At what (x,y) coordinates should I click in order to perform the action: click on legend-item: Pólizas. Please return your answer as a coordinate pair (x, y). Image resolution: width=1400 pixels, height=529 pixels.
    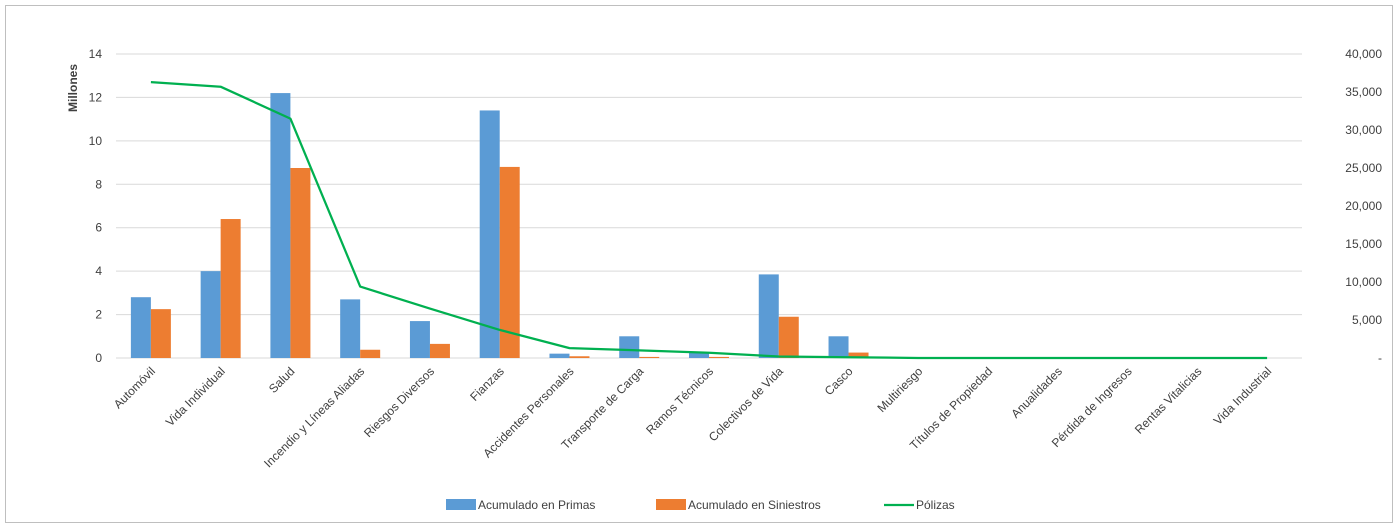
    Looking at the image, I should click on (919, 505).